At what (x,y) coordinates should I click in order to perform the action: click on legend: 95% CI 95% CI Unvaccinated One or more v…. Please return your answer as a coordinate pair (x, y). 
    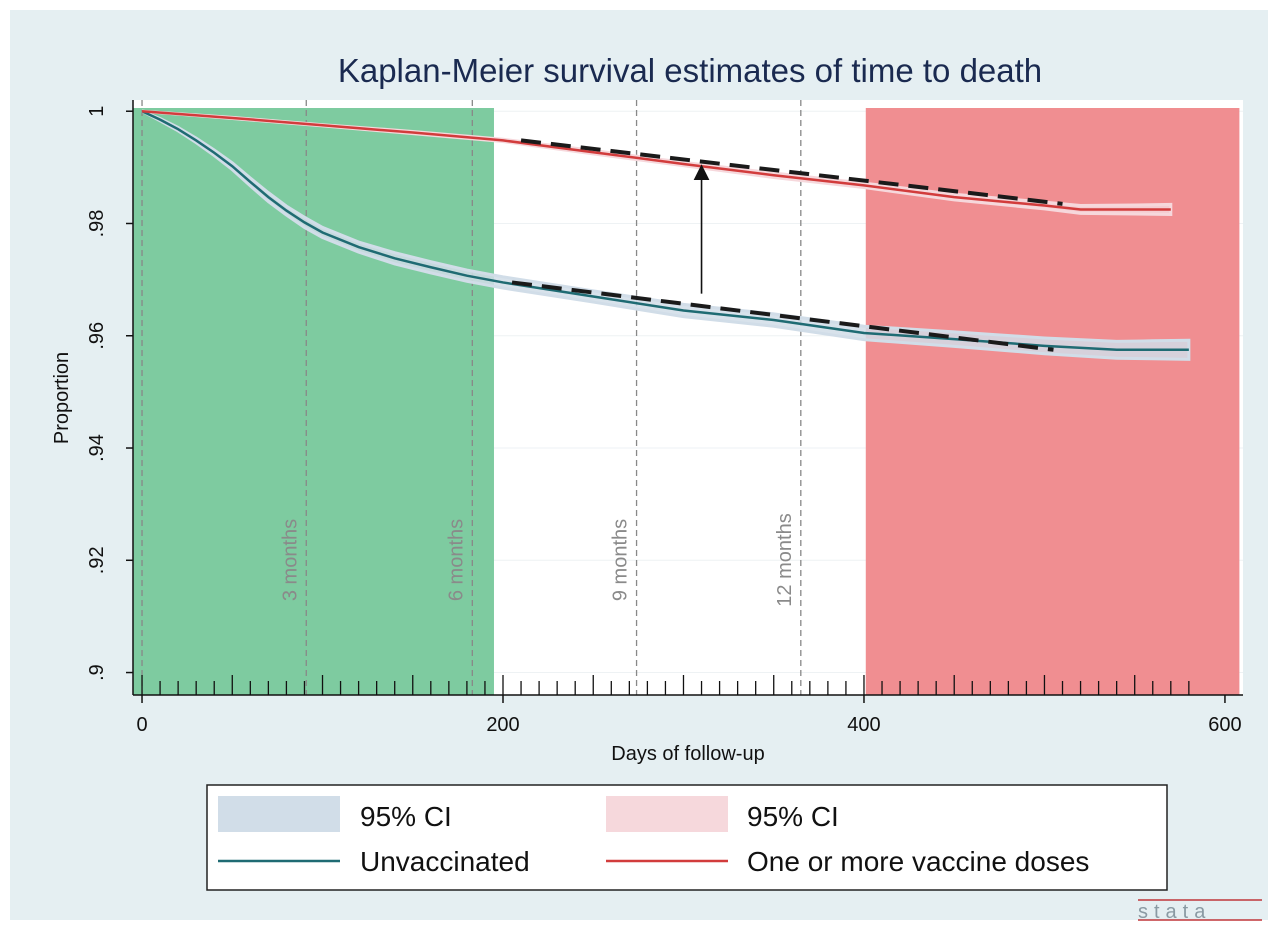
    Looking at the image, I should click on (687, 837).